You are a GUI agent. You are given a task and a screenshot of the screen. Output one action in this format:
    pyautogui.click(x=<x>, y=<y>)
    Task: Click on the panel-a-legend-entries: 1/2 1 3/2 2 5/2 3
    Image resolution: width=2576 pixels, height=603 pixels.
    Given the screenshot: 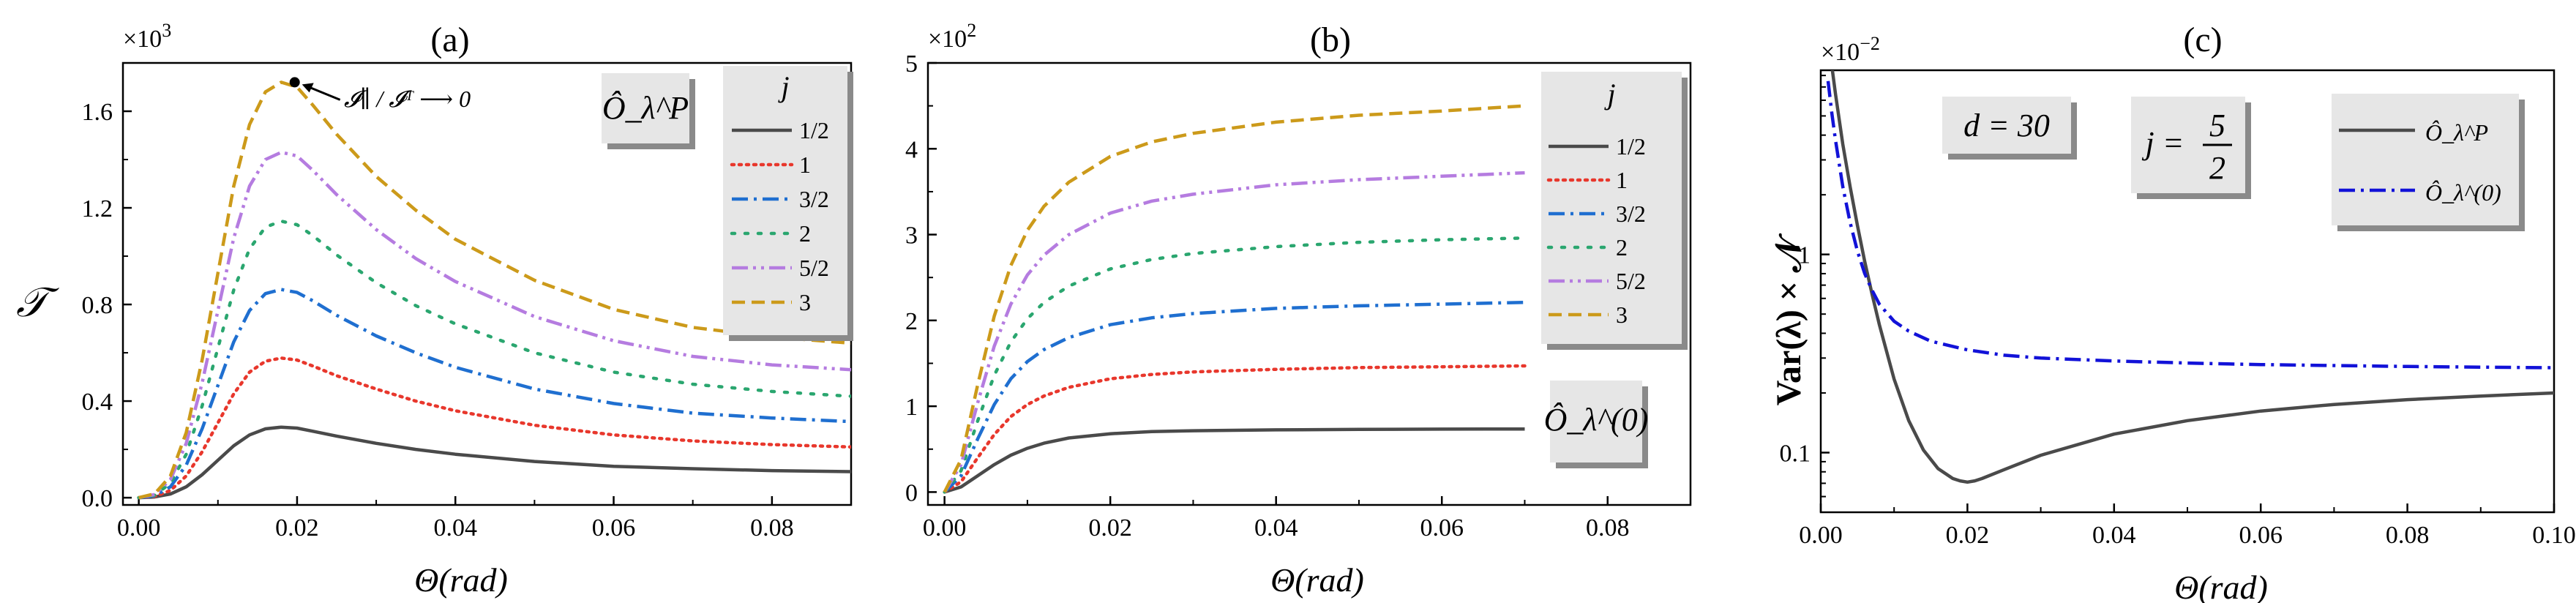 What is the action you would take?
    pyautogui.click(x=779, y=216)
    